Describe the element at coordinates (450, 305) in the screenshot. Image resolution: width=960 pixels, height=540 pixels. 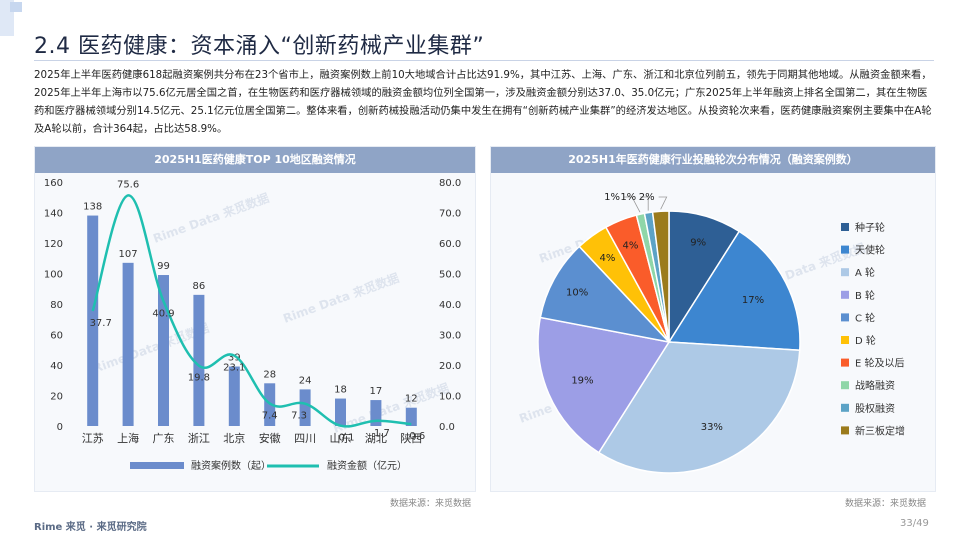
I see `y-right-tick-label: 40.0` at that location.